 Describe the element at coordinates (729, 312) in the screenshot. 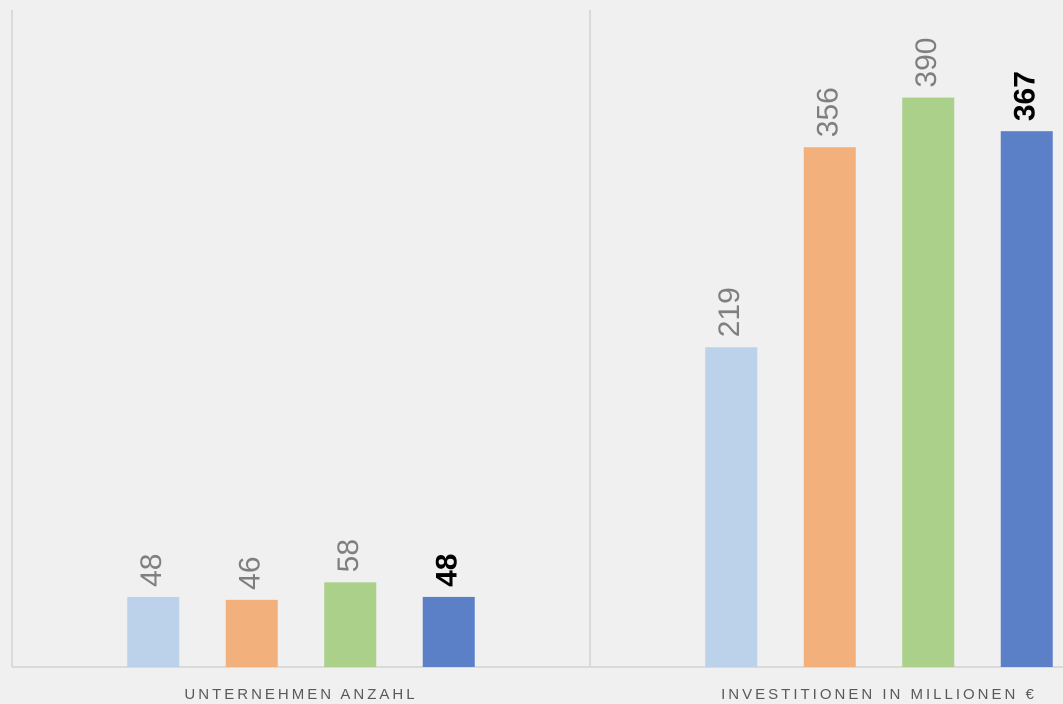

I see `data-label: 219` at that location.